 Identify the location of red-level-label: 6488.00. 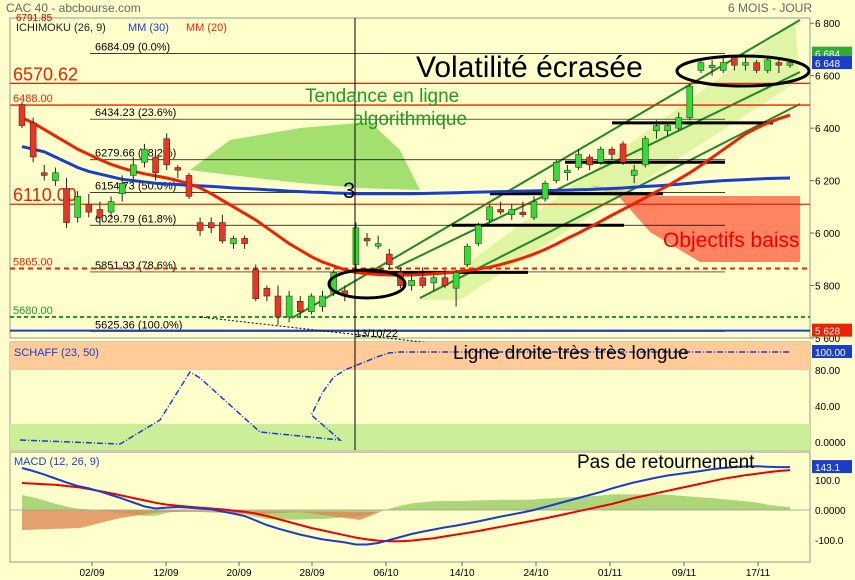
(33, 99).